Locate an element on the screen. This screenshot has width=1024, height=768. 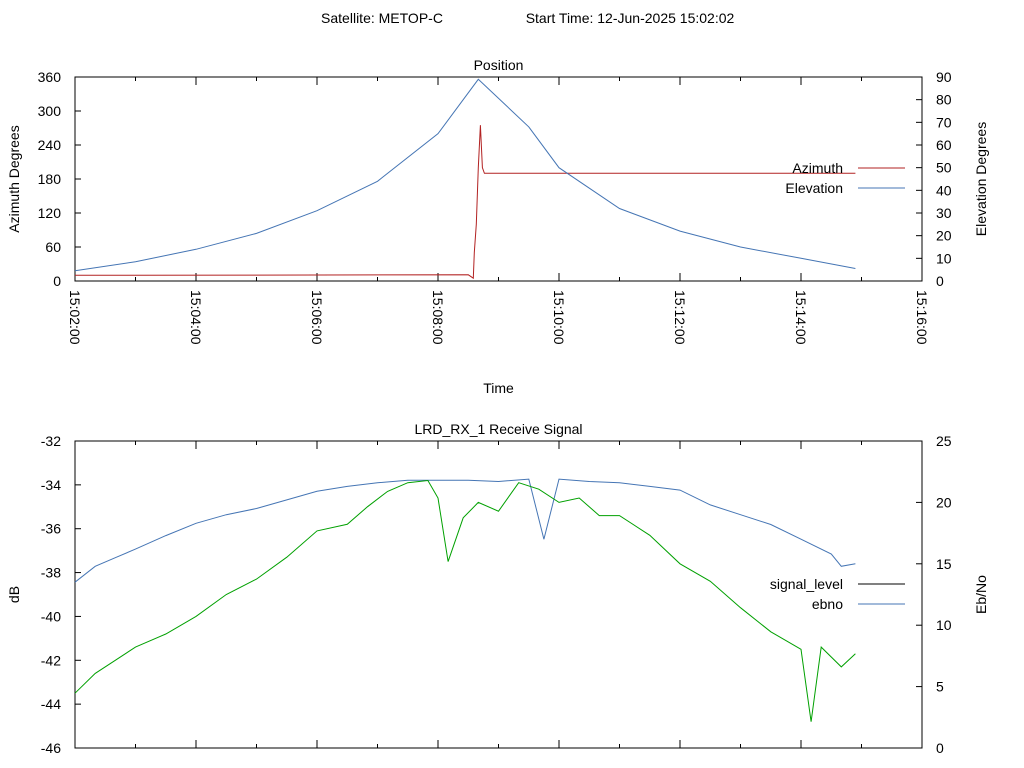
y2-axis-label: Eb/No is located at coordinates (981, 594).